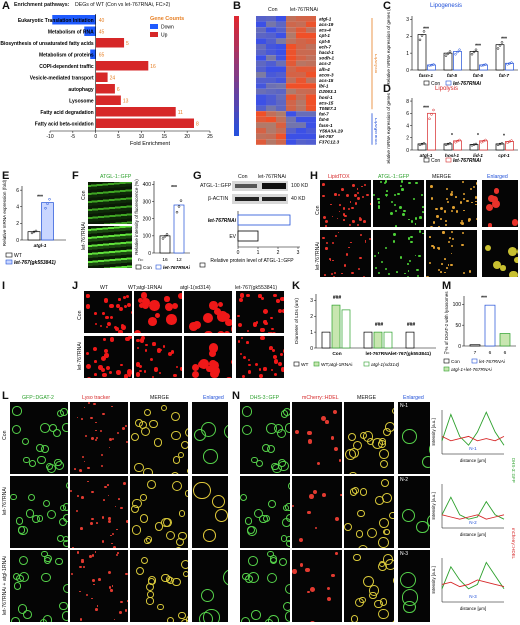 This screenshot has height=625, width=520. What do you see at coordinates (497, 177) in the screenshot?
I see `panel-h-col4: Enlarged` at bounding box center [497, 177].